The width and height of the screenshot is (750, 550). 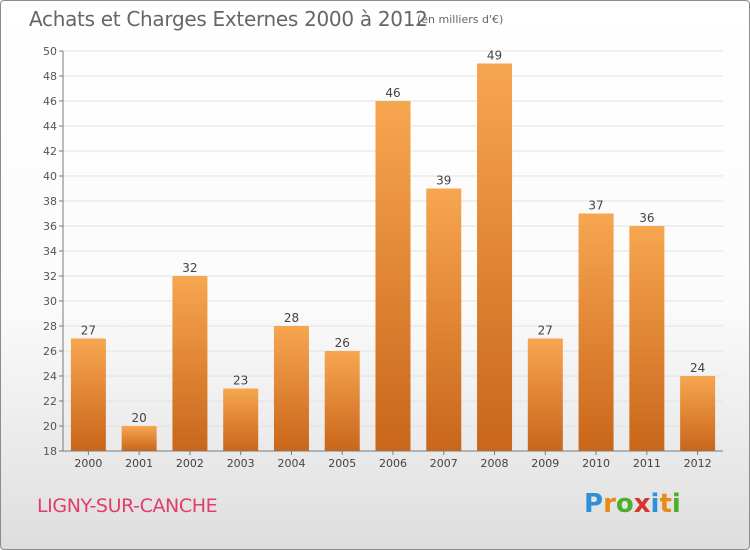 I want to click on chart-title: Achats et Charges Externes 2000 à 2012, so click(x=228, y=19).